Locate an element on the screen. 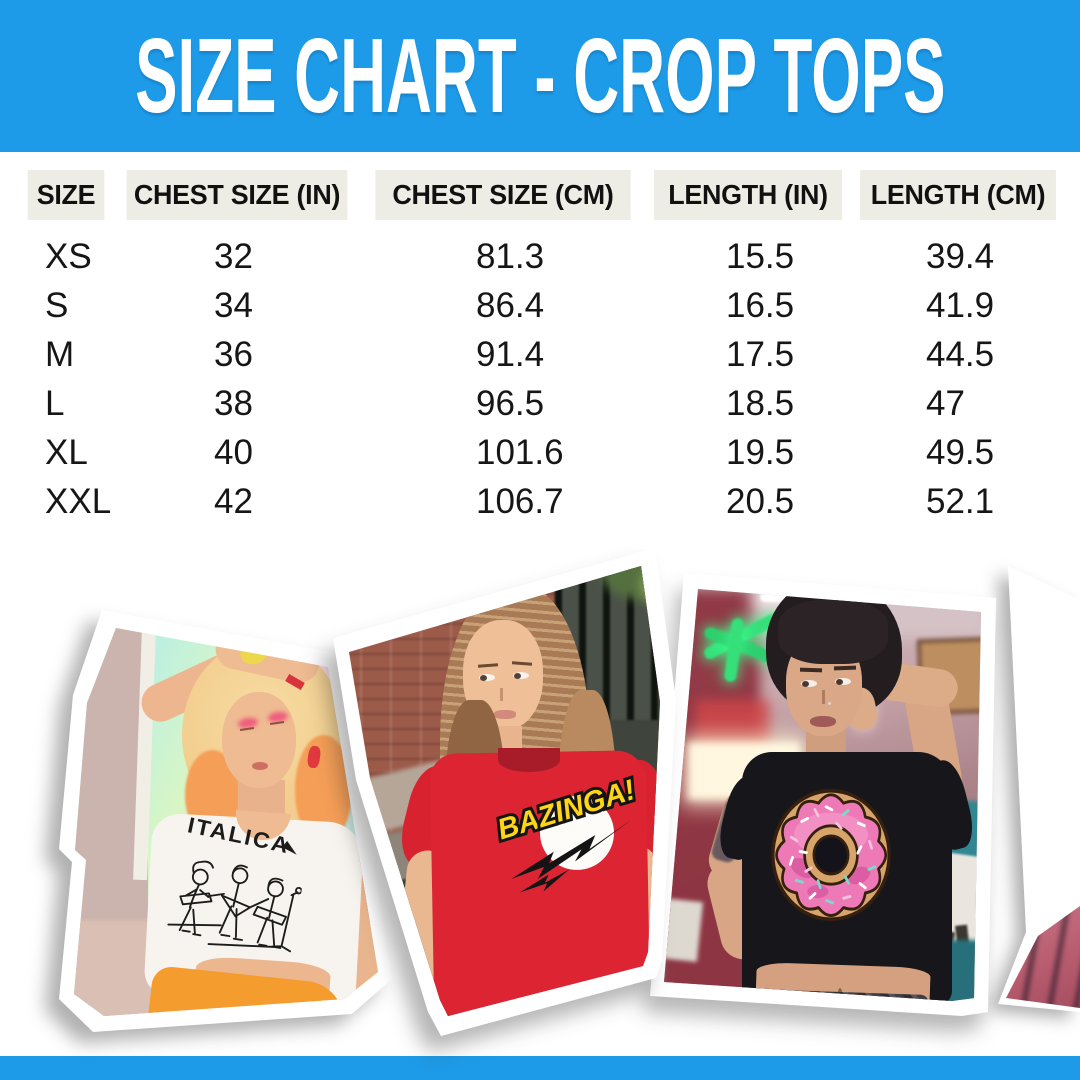  table-cell: 101.6 is located at coordinates (520, 452).